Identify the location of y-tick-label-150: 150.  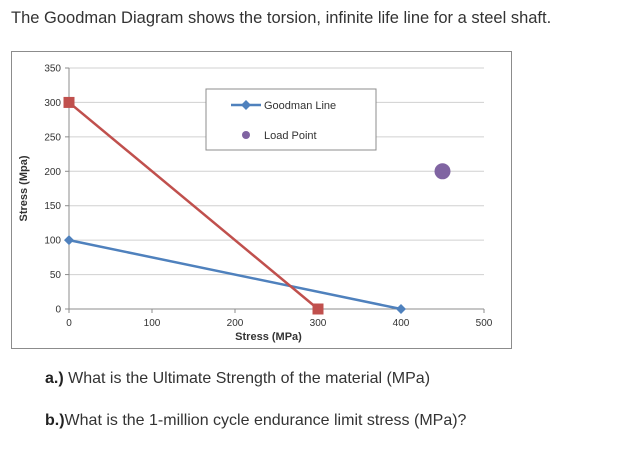
(52, 206).